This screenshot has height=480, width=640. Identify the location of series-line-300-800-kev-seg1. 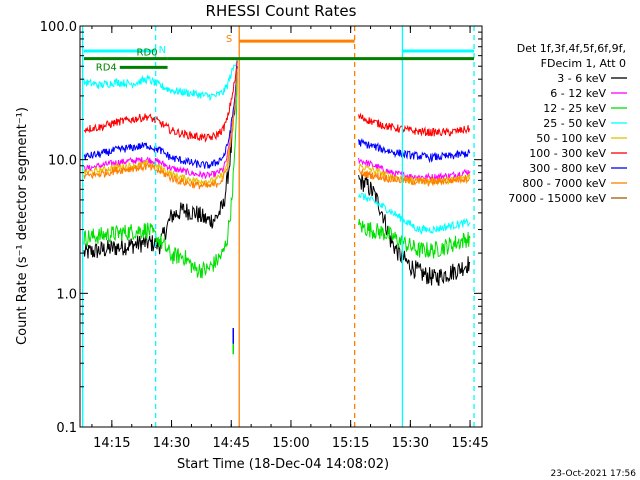
(414, 150).